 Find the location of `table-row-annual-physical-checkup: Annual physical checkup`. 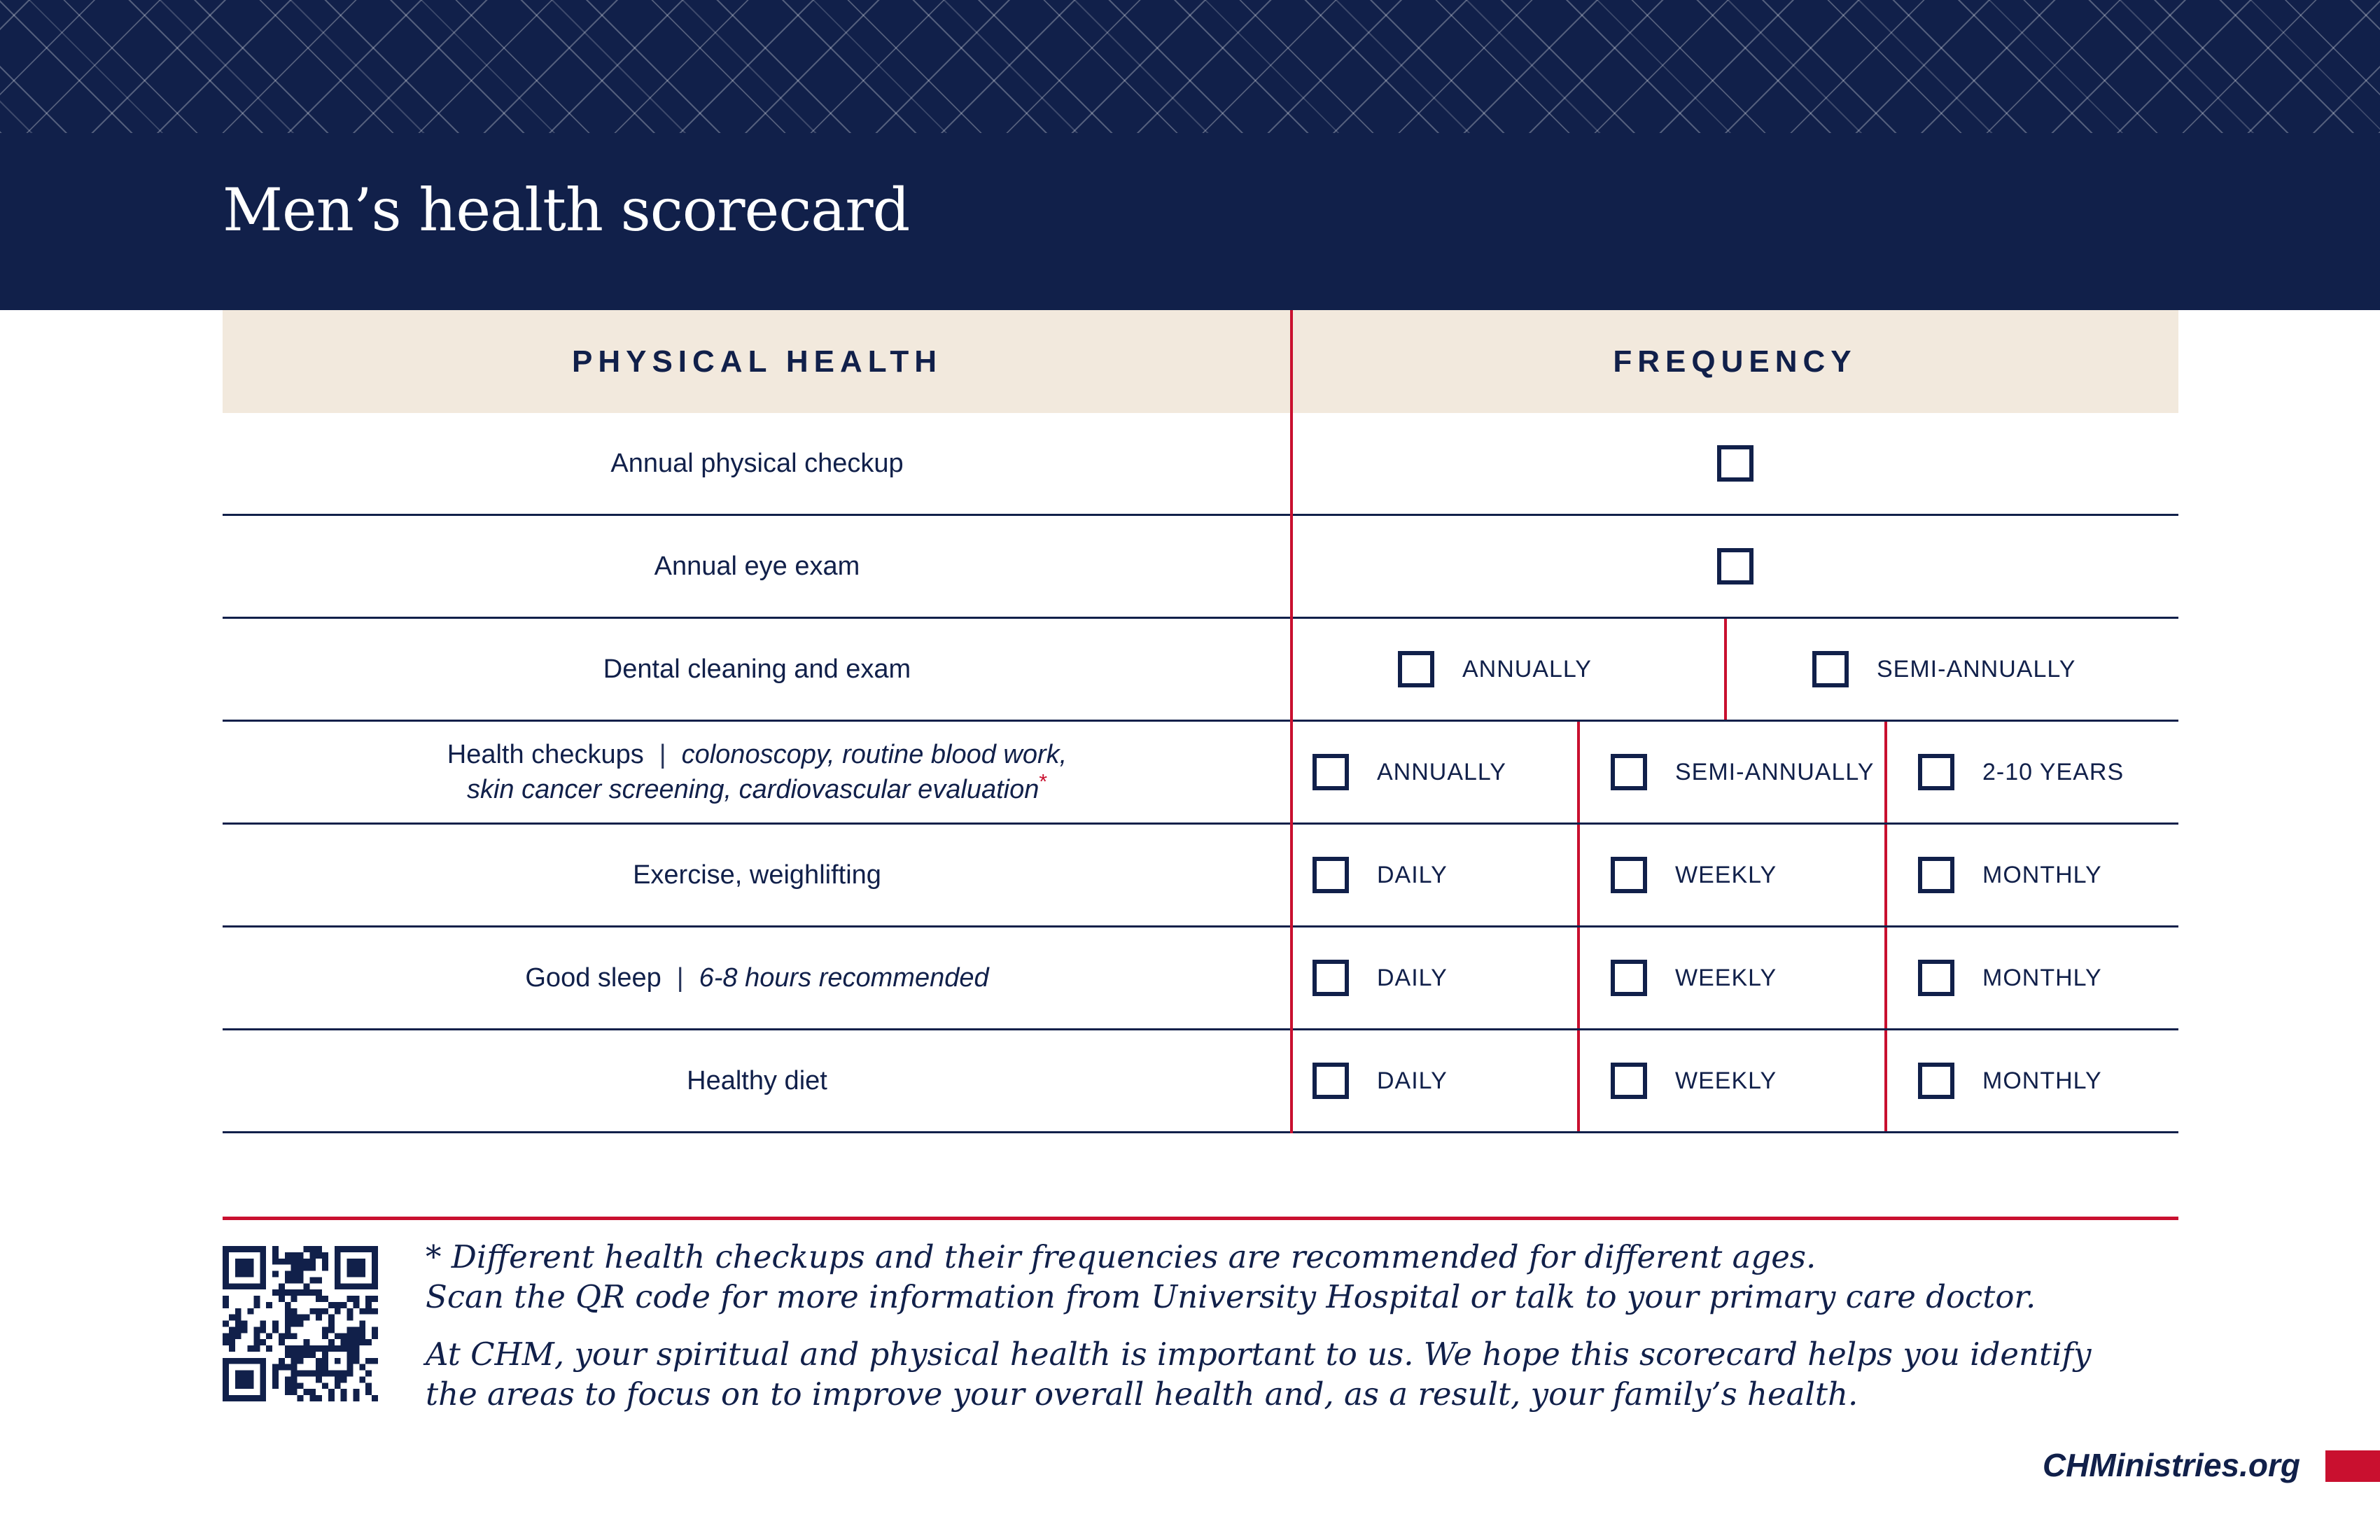

table-row-annual-physical-checkup: Annual physical checkup is located at coordinates (1200, 464).